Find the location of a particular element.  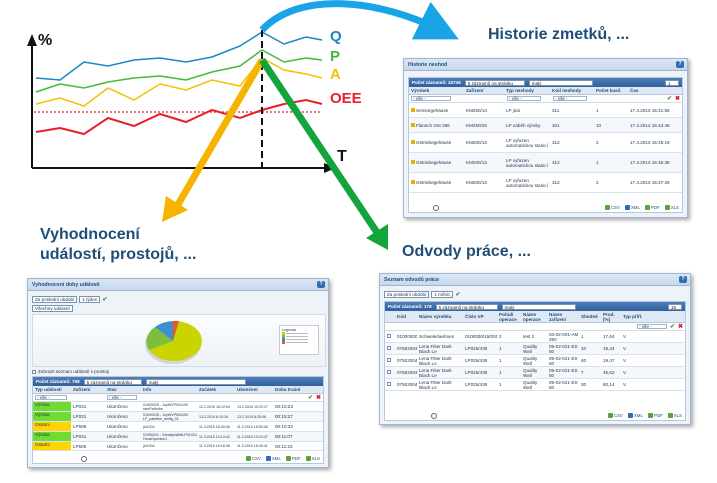

arrow-to-events-shaft is located at coordinates (219, 134).